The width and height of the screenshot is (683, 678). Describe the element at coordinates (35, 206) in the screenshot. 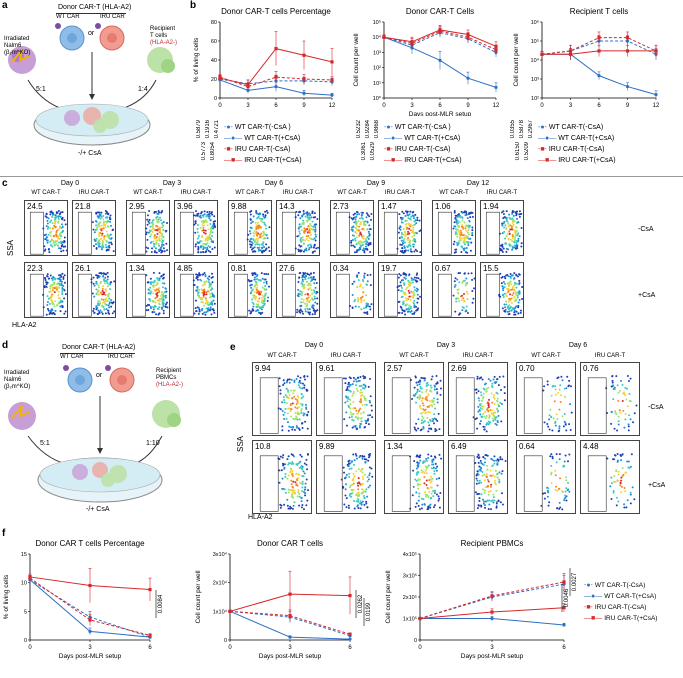

I see `gate-percentage: 24.5` at that location.